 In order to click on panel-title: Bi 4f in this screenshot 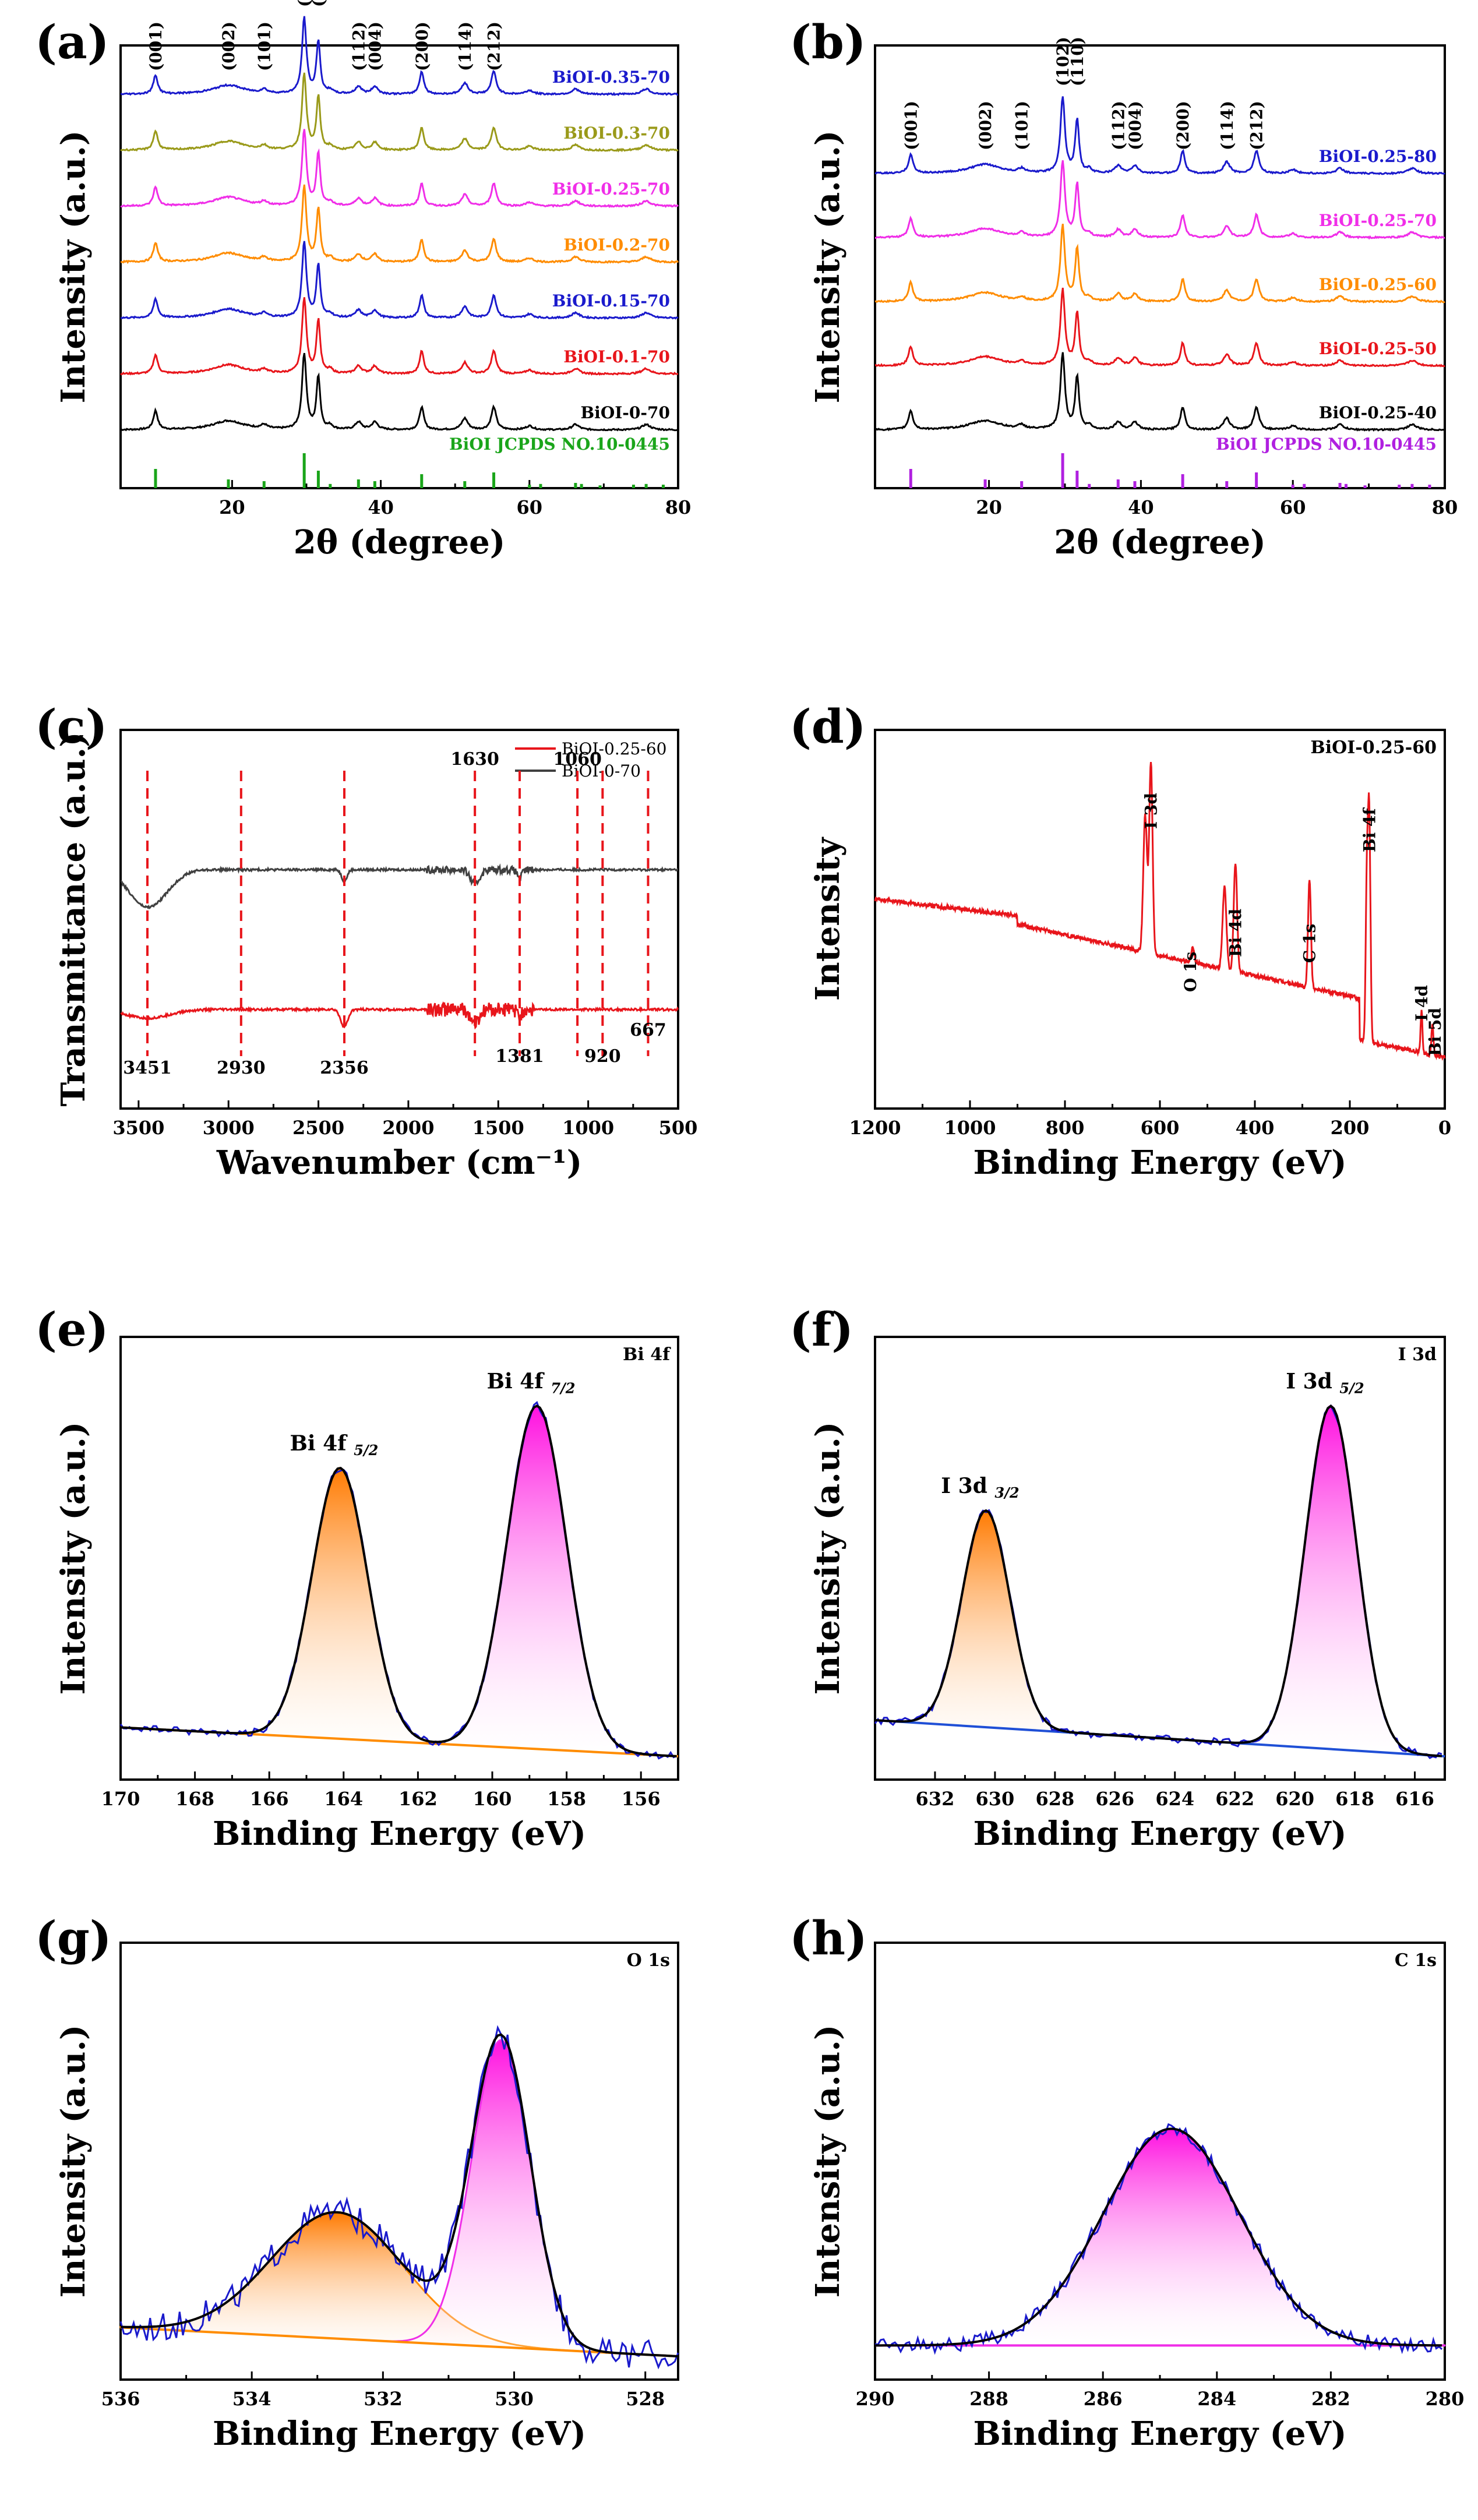, I will do `click(647, 1354)`.